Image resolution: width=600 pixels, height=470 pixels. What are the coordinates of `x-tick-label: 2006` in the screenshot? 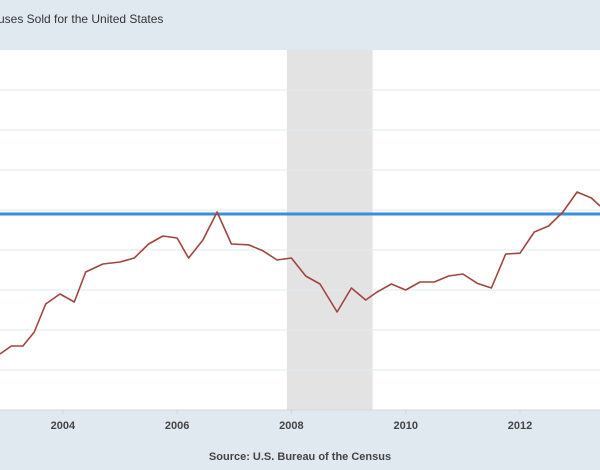 It's located at (177, 426).